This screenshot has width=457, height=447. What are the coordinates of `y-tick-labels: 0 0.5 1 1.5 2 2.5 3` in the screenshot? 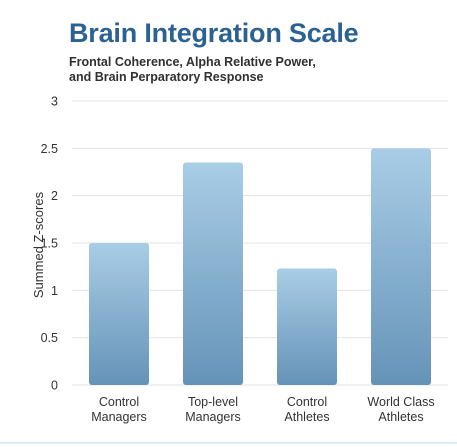 It's located at (49, 244).